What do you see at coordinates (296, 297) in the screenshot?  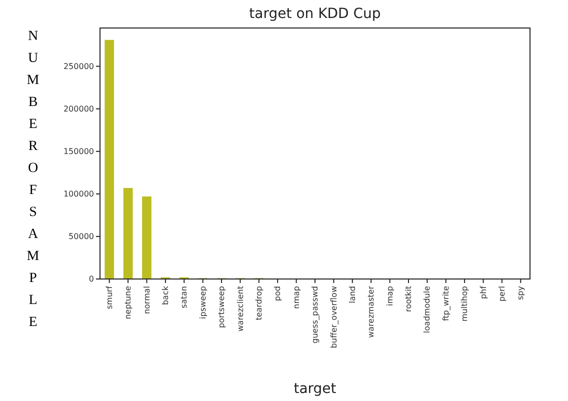 I see `x-tick-label: nmap` at bounding box center [296, 297].